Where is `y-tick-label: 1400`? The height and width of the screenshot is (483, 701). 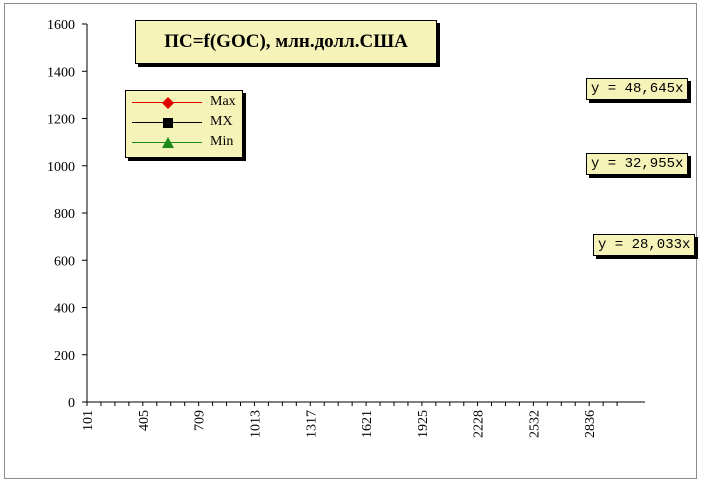 y-tick-label: 1400 is located at coordinates (61, 72).